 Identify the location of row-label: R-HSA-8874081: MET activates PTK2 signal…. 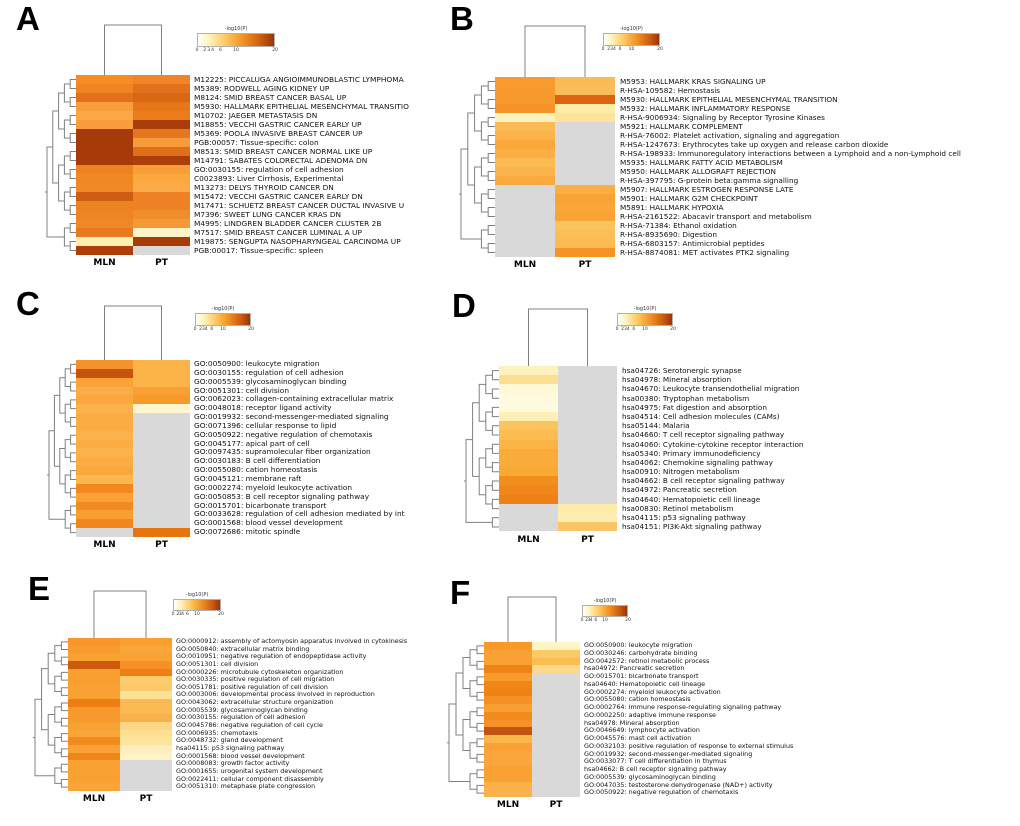
(705, 252).